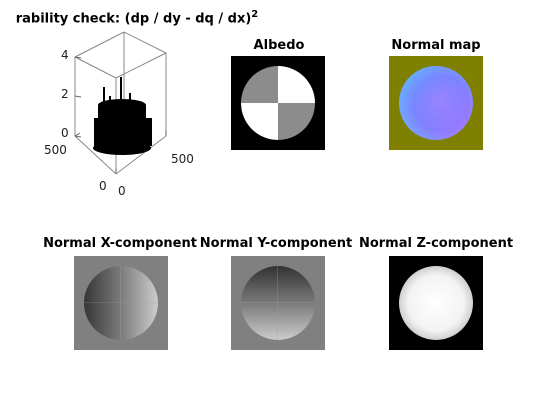 This screenshot has width=560, height=420. What do you see at coordinates (255, 14) in the screenshot?
I see `plot3d-title-superscript: 2` at bounding box center [255, 14].